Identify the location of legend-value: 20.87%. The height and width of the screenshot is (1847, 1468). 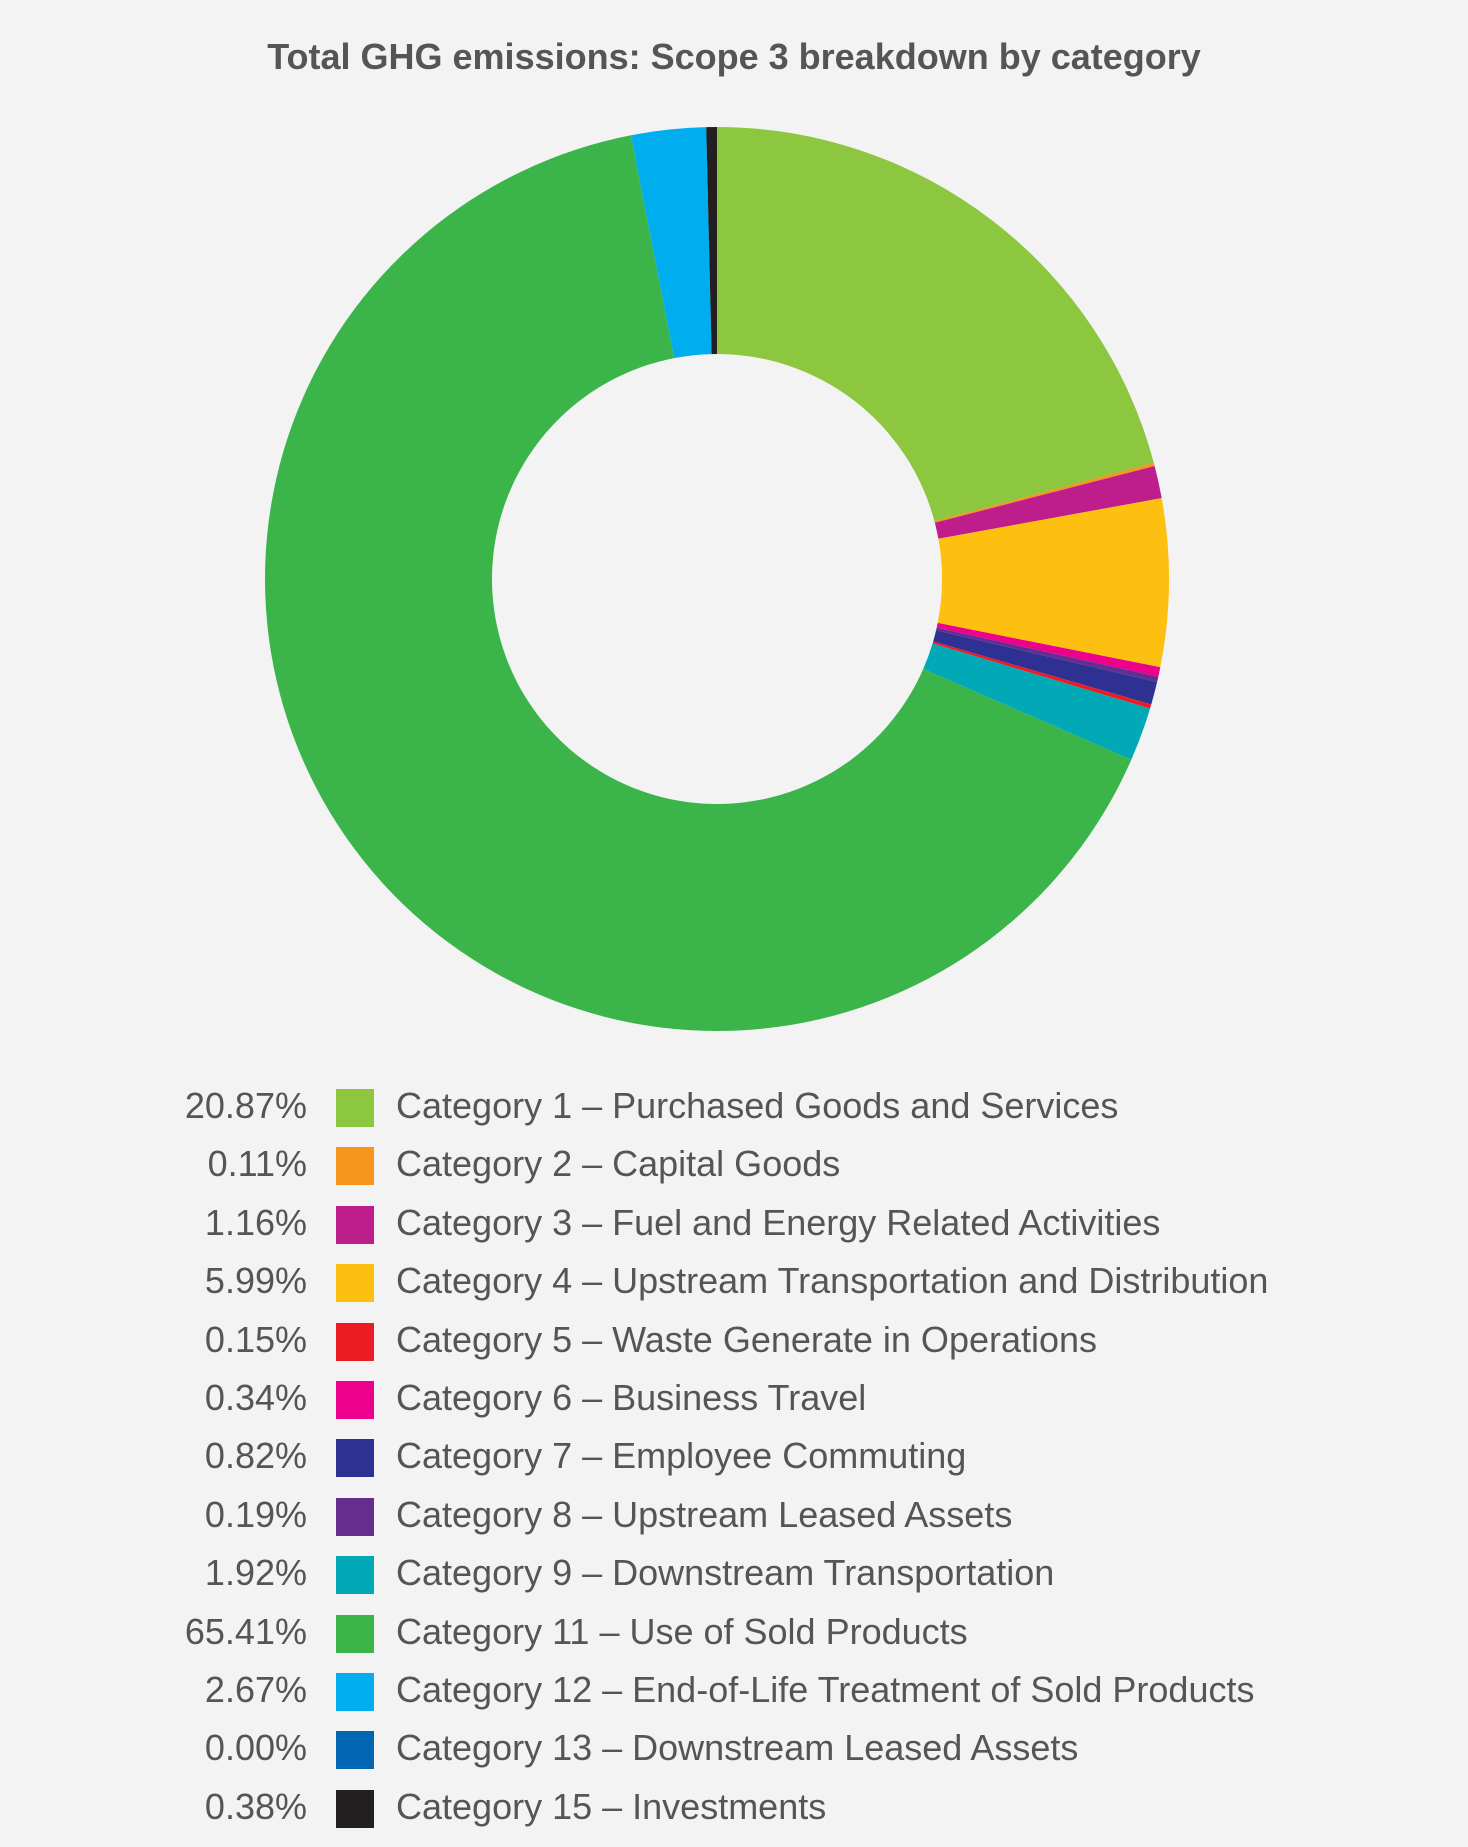
(245, 1105).